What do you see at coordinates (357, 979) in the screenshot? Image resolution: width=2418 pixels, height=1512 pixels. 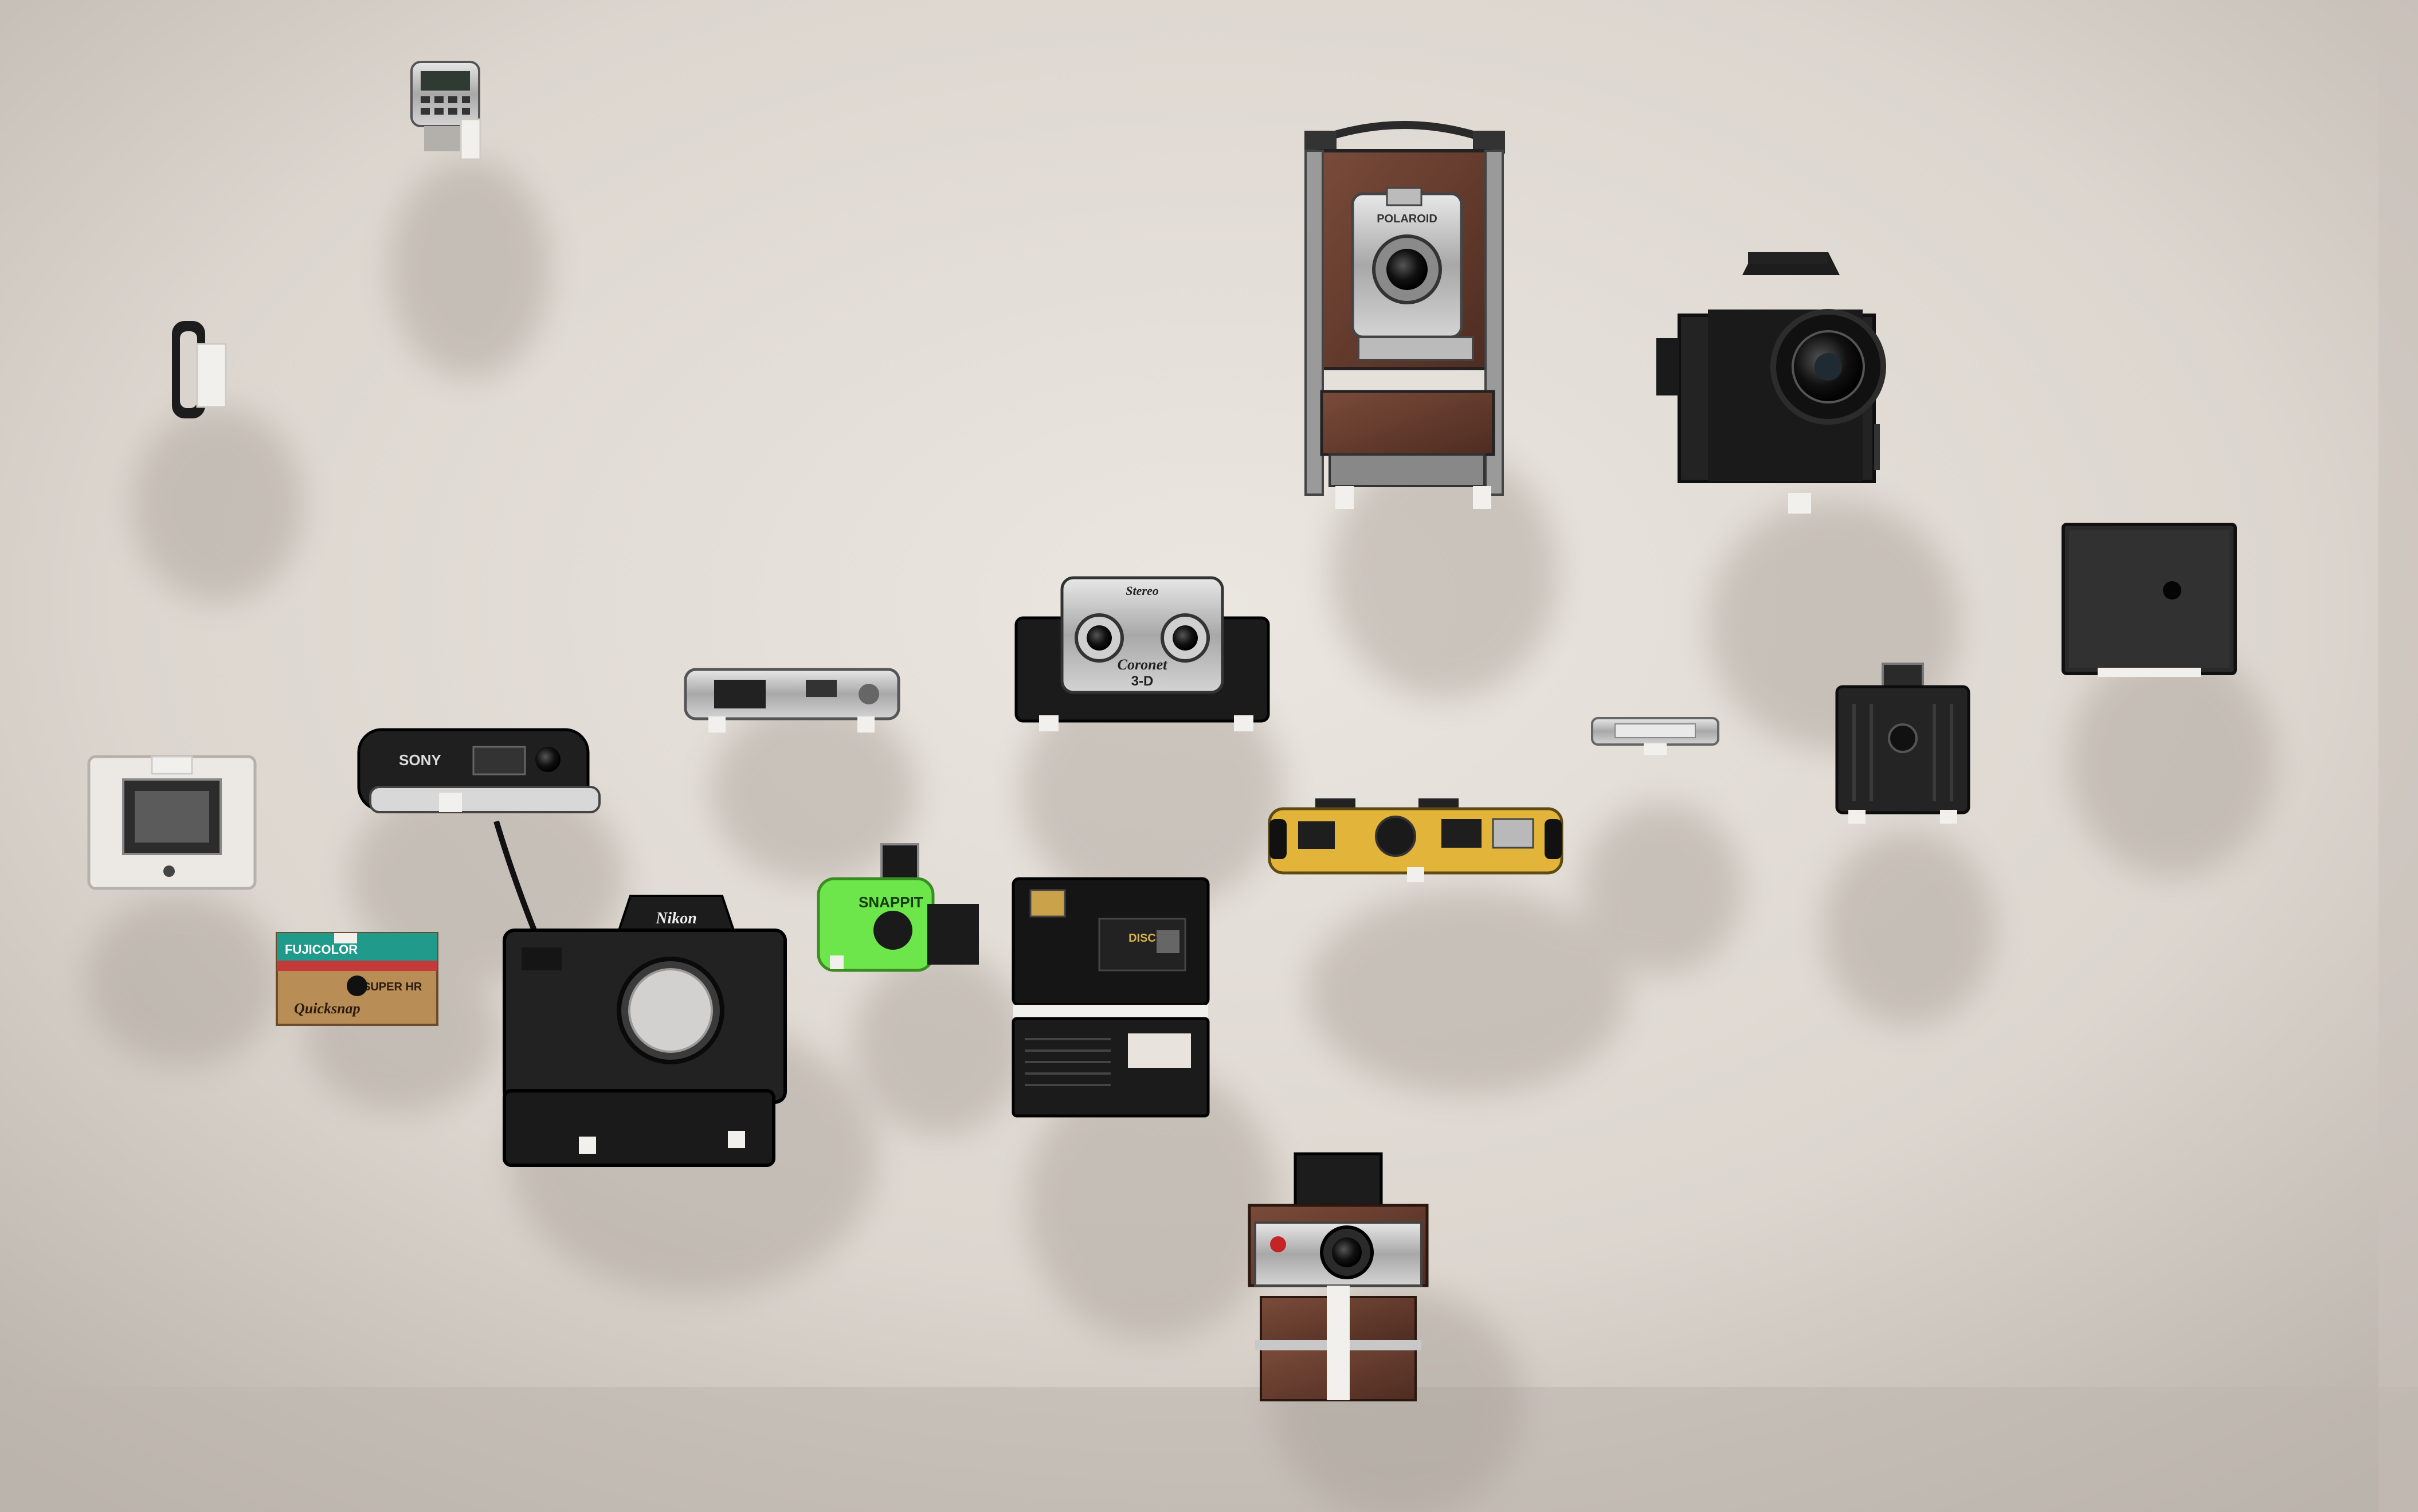 I see `fujicolor-quicksnap: FUJICOLOR SUPER HR Quicksnap` at bounding box center [357, 979].